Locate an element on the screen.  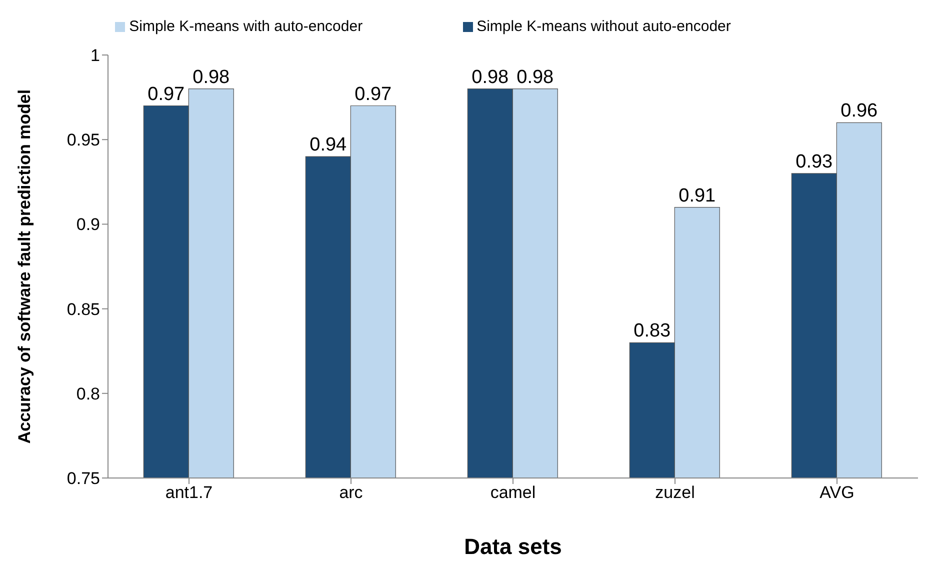
data-label: 0.94 is located at coordinates (329, 145).